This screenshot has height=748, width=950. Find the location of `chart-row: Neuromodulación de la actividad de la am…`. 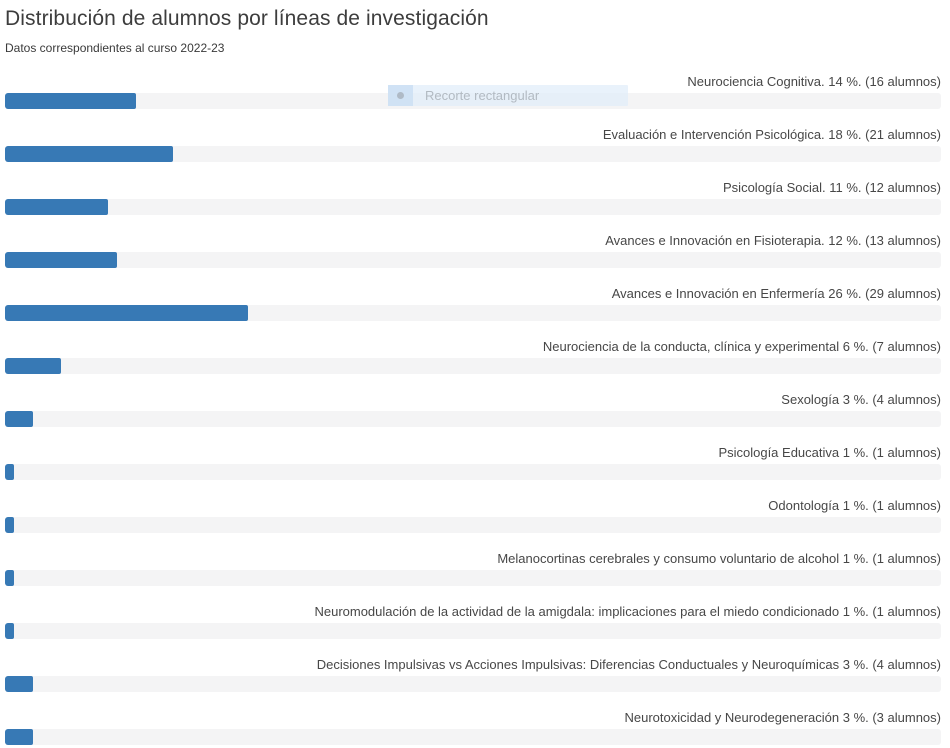

chart-row: Neuromodulación de la actividad de la am… is located at coordinates (473, 612).